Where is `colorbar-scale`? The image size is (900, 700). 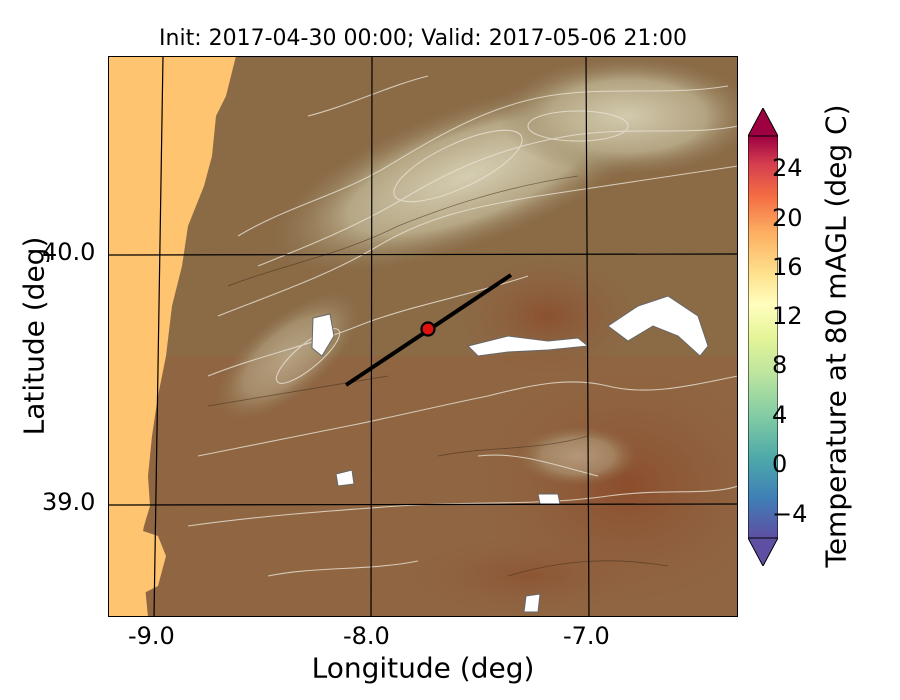 colorbar-scale is located at coordinates (763, 337).